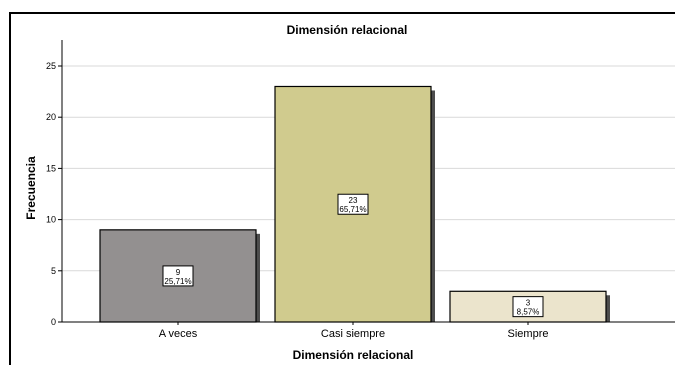 The image size is (675, 365). I want to click on y-axis-title: Frecuencia, so click(31, 188).